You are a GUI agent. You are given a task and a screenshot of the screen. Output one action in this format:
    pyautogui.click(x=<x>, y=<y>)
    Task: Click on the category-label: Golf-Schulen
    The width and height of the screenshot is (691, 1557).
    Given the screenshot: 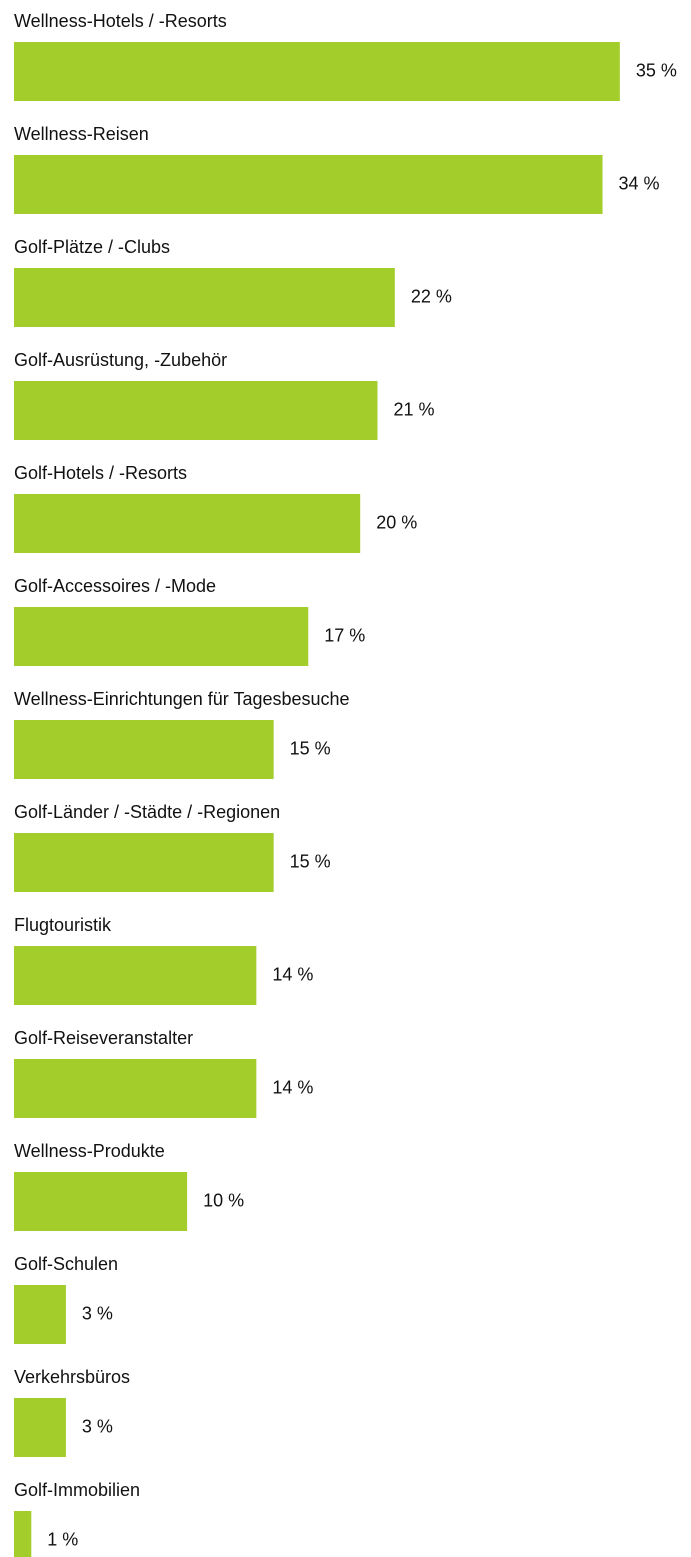 What is the action you would take?
    pyautogui.click(x=66, y=1264)
    